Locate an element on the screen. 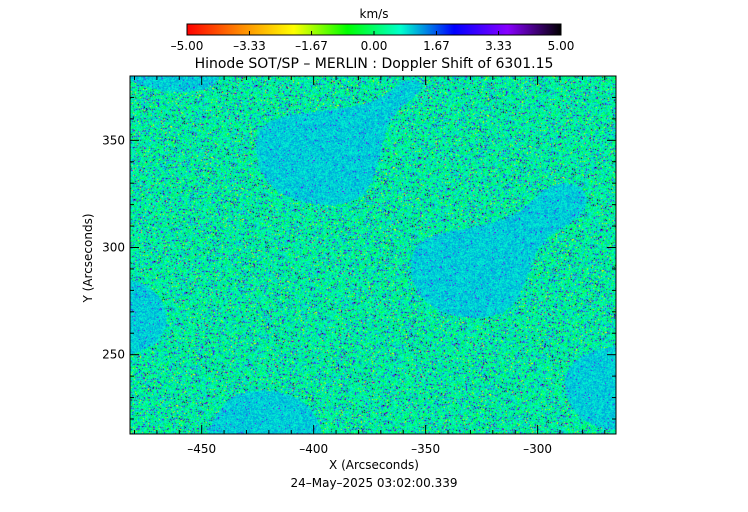  colorbar-tick-label: 3.33 is located at coordinates (498, 46).